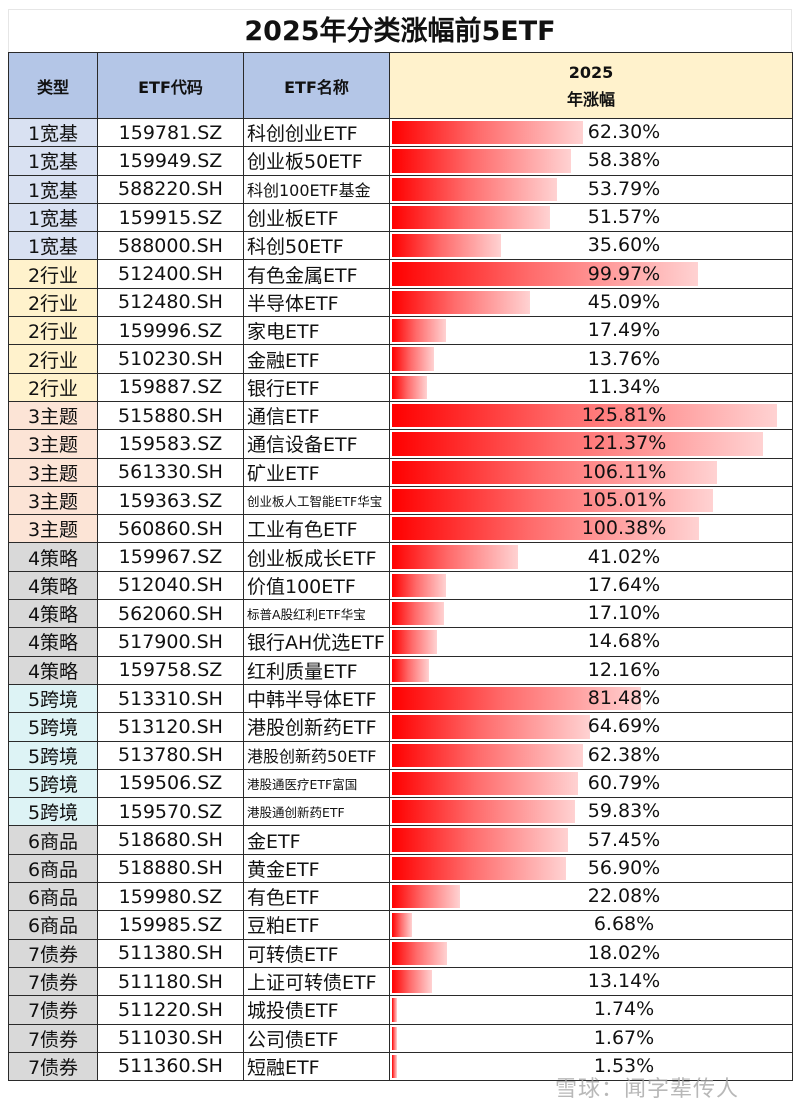  What do you see at coordinates (316, 415) in the screenshot?
I see `name-cell: 通信ETF` at bounding box center [316, 415].